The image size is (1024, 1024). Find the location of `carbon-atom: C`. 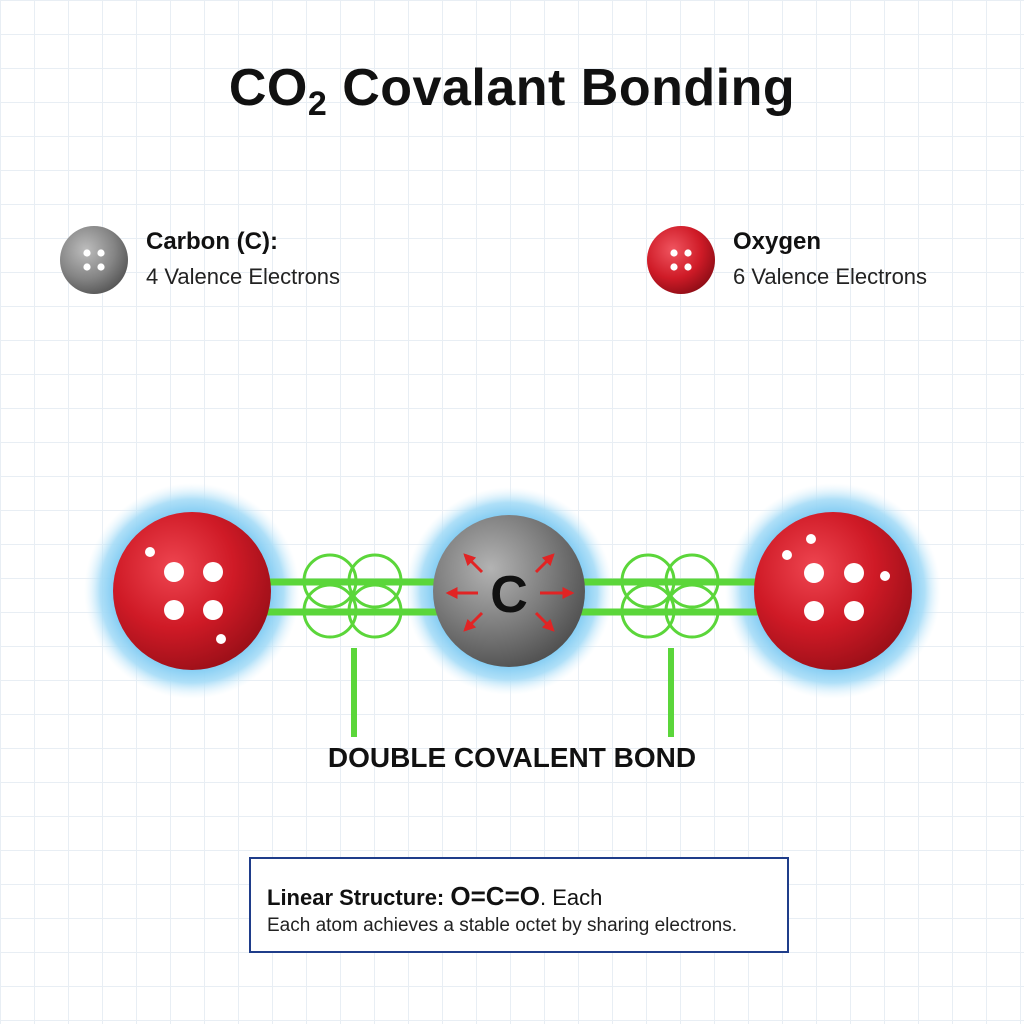

carbon-atom: C is located at coordinates (509, 591).